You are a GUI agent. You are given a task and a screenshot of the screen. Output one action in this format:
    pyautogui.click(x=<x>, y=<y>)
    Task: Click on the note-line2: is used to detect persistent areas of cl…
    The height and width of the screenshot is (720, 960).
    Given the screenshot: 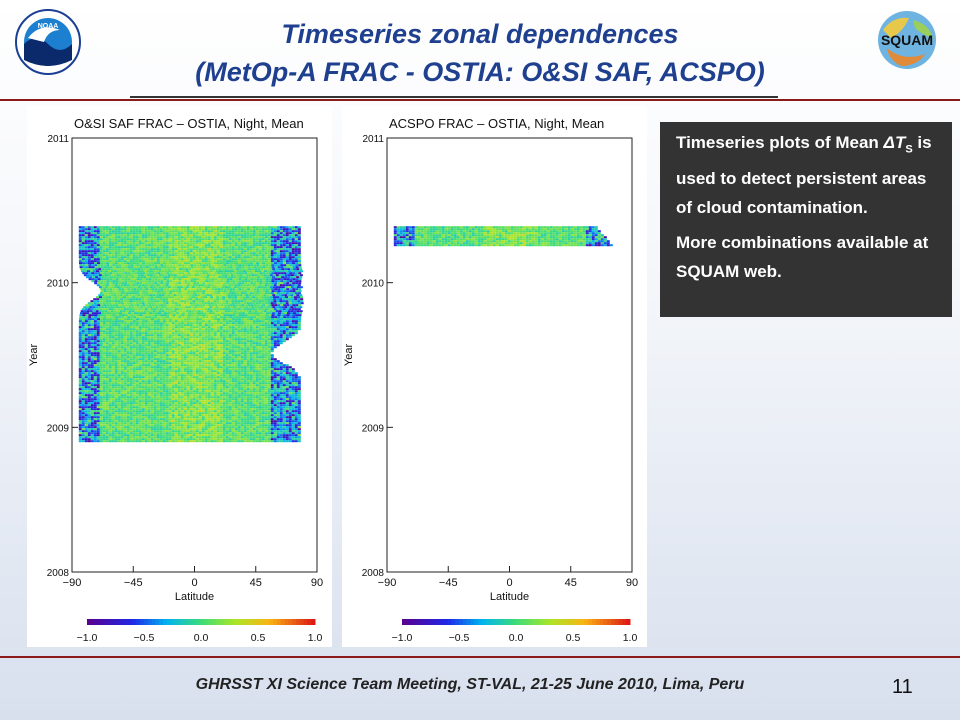 What is the action you would take?
    pyautogui.click(x=804, y=175)
    